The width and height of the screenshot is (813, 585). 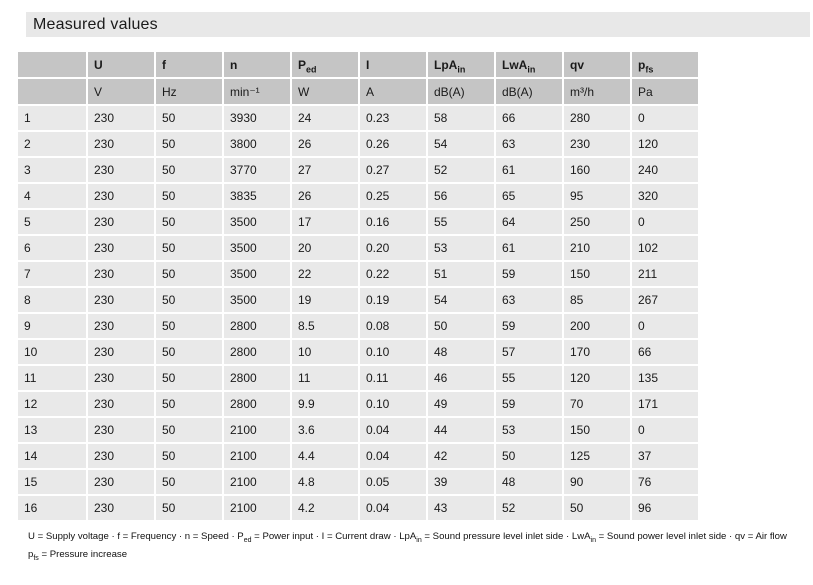 What do you see at coordinates (597, 378) in the screenshot?
I see `table-cell: 120` at bounding box center [597, 378].